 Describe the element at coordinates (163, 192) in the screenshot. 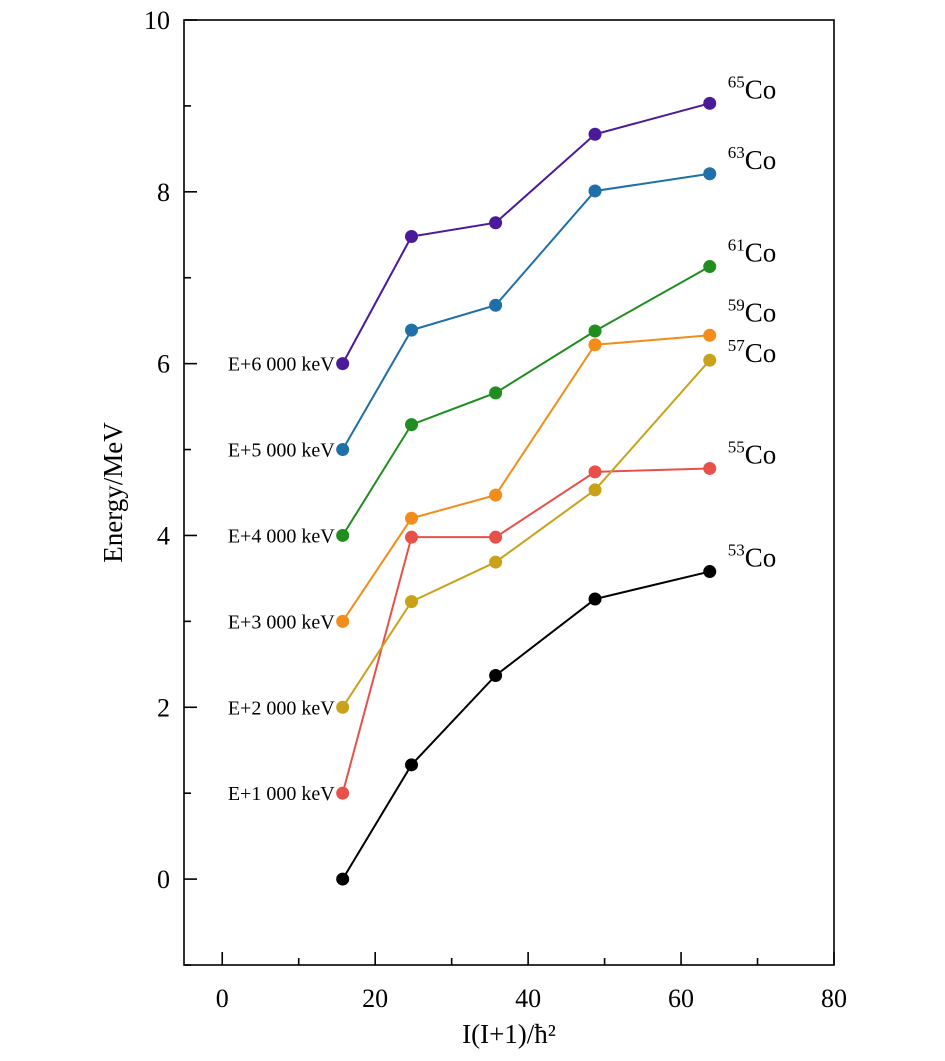

I see `y-tick-label: 8` at that location.